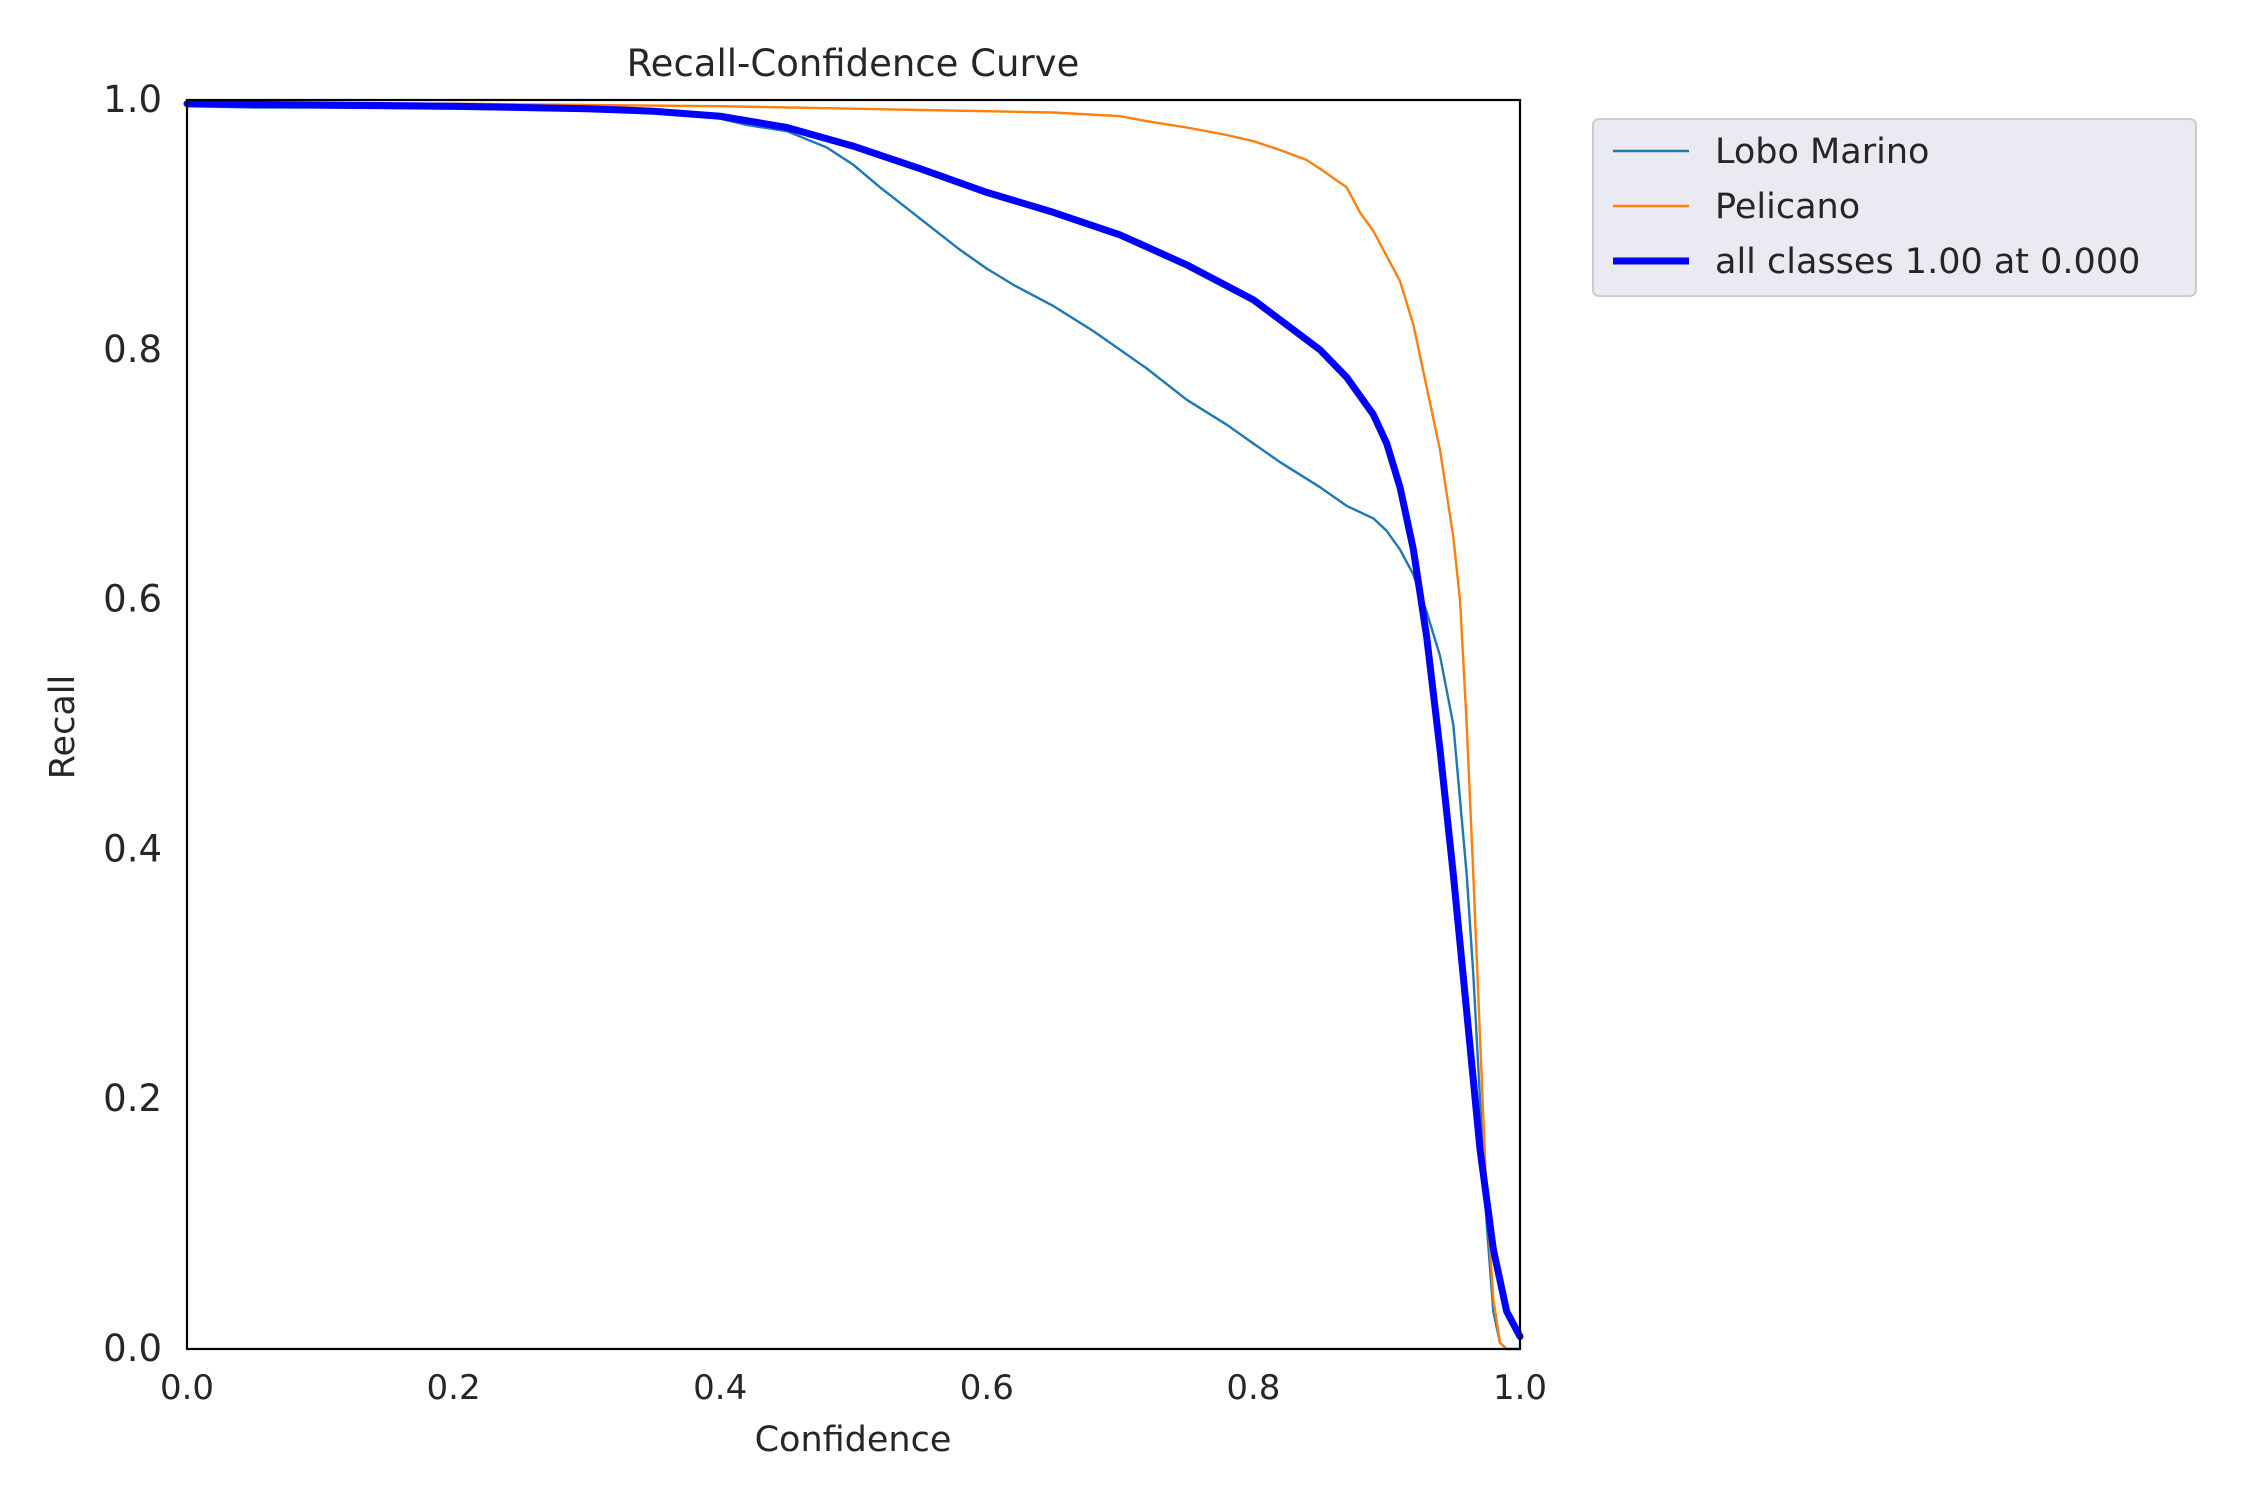 The image size is (2250, 1500). What do you see at coordinates (132, 724) in the screenshot?
I see `y-axis-ticks: 0.0 0.2 0.4 0.6 0.8 1.0` at bounding box center [132, 724].